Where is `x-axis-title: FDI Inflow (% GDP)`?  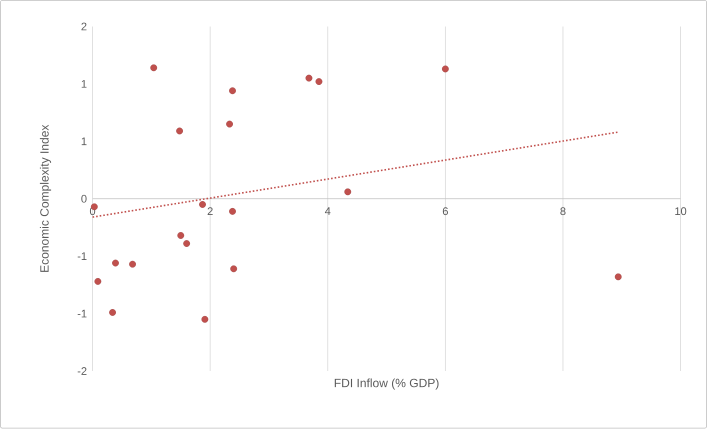
x-axis-title: FDI Inflow (% GDP) is located at coordinates (386, 384).